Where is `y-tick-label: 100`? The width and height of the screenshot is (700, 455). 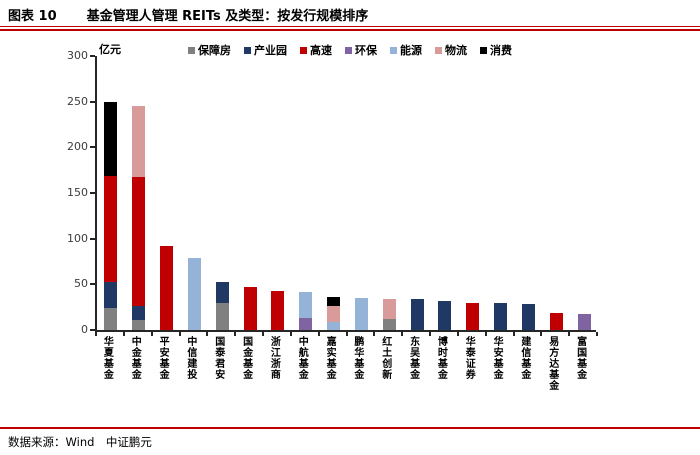 y-tick-label: 100 is located at coordinates (77, 238).